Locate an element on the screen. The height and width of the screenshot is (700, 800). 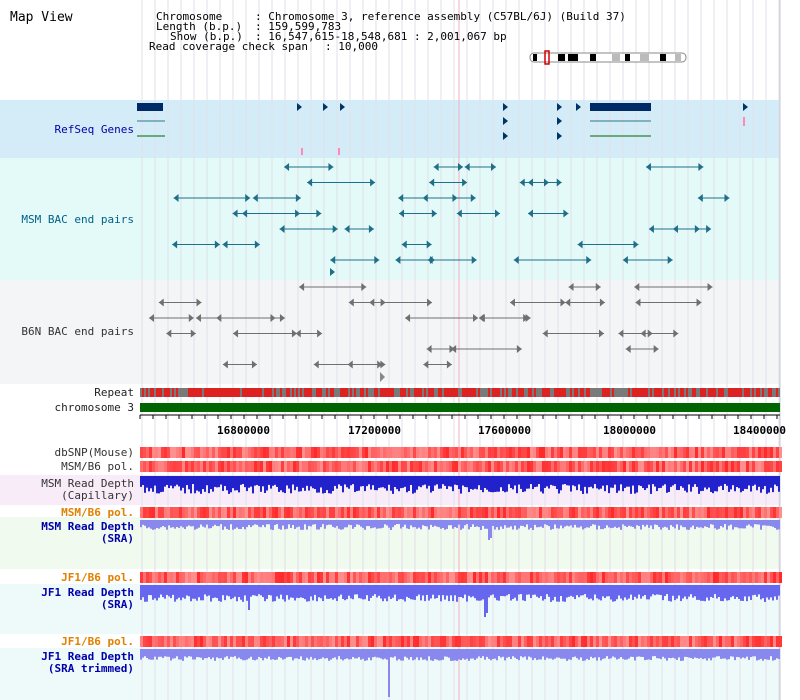
b6n-bac-end is located at coordinates (219, 318).